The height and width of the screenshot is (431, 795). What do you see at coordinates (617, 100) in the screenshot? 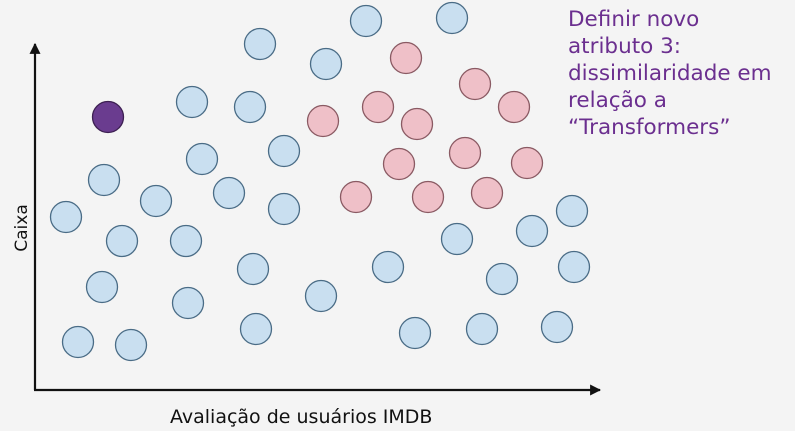
I see `callout-line: relação a` at bounding box center [617, 100].